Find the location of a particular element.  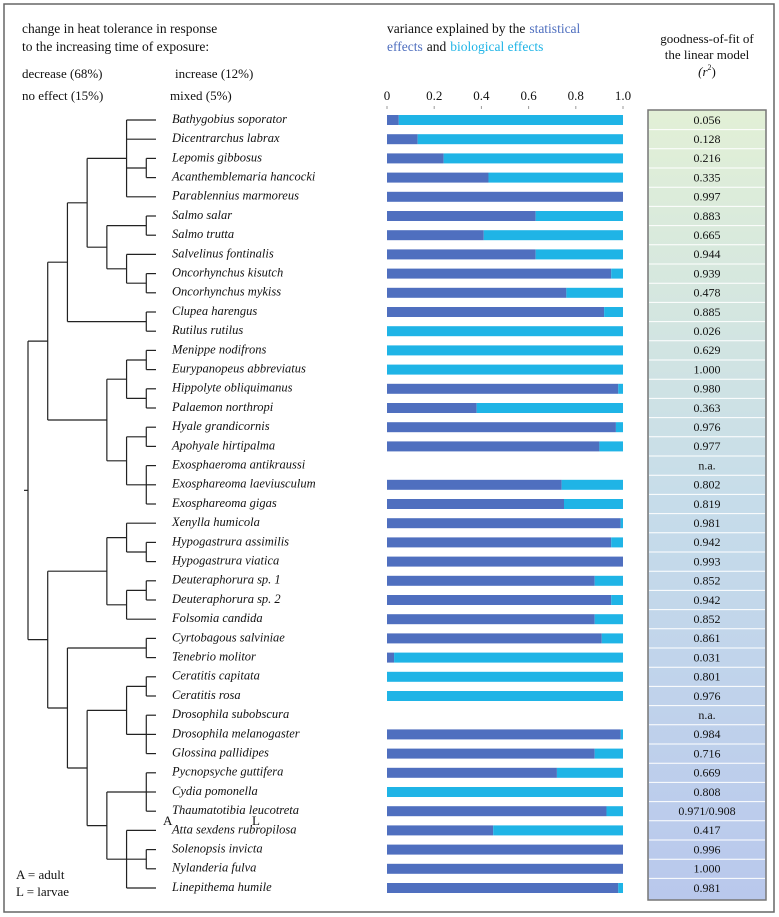

r2-value: 0.942 is located at coordinates (707, 542).